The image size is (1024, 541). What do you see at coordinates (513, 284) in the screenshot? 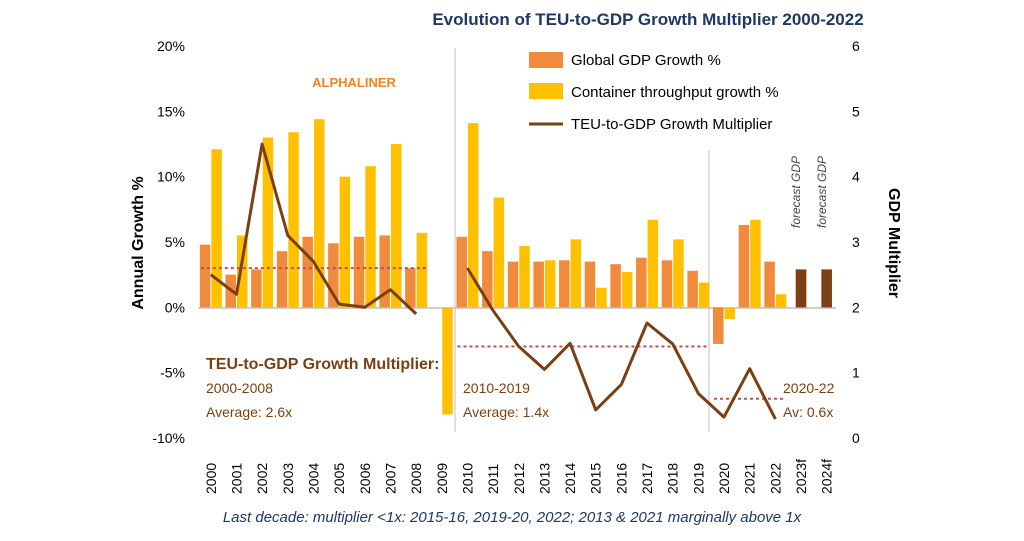
I see `bar-gdp-2012` at bounding box center [513, 284].